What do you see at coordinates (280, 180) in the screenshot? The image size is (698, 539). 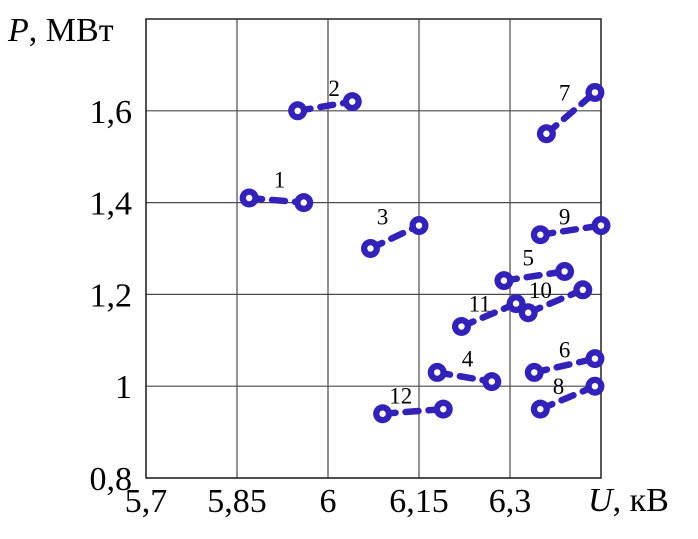 I see `series-number-label: 1` at bounding box center [280, 180].